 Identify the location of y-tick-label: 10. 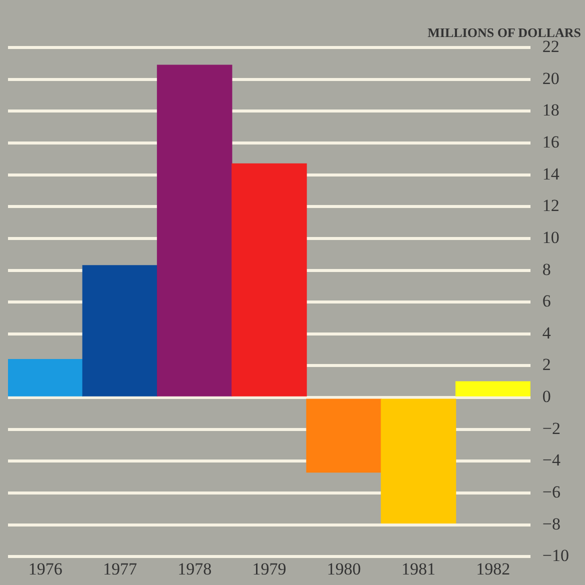
(551, 237).